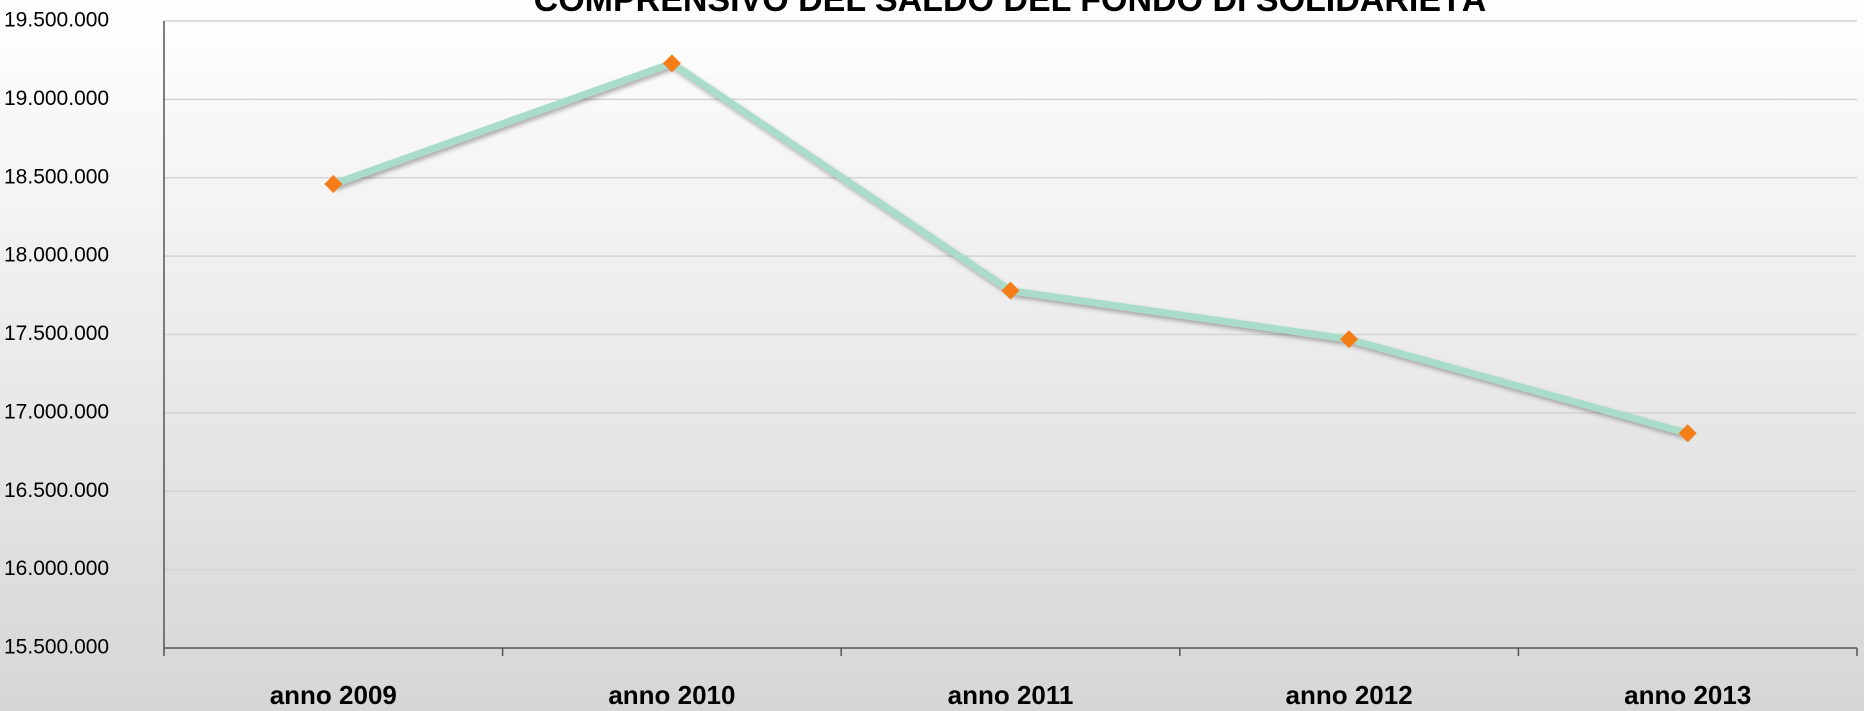 The width and height of the screenshot is (1864, 711). I want to click on y-tick-label: 18.500.000, so click(56, 176).